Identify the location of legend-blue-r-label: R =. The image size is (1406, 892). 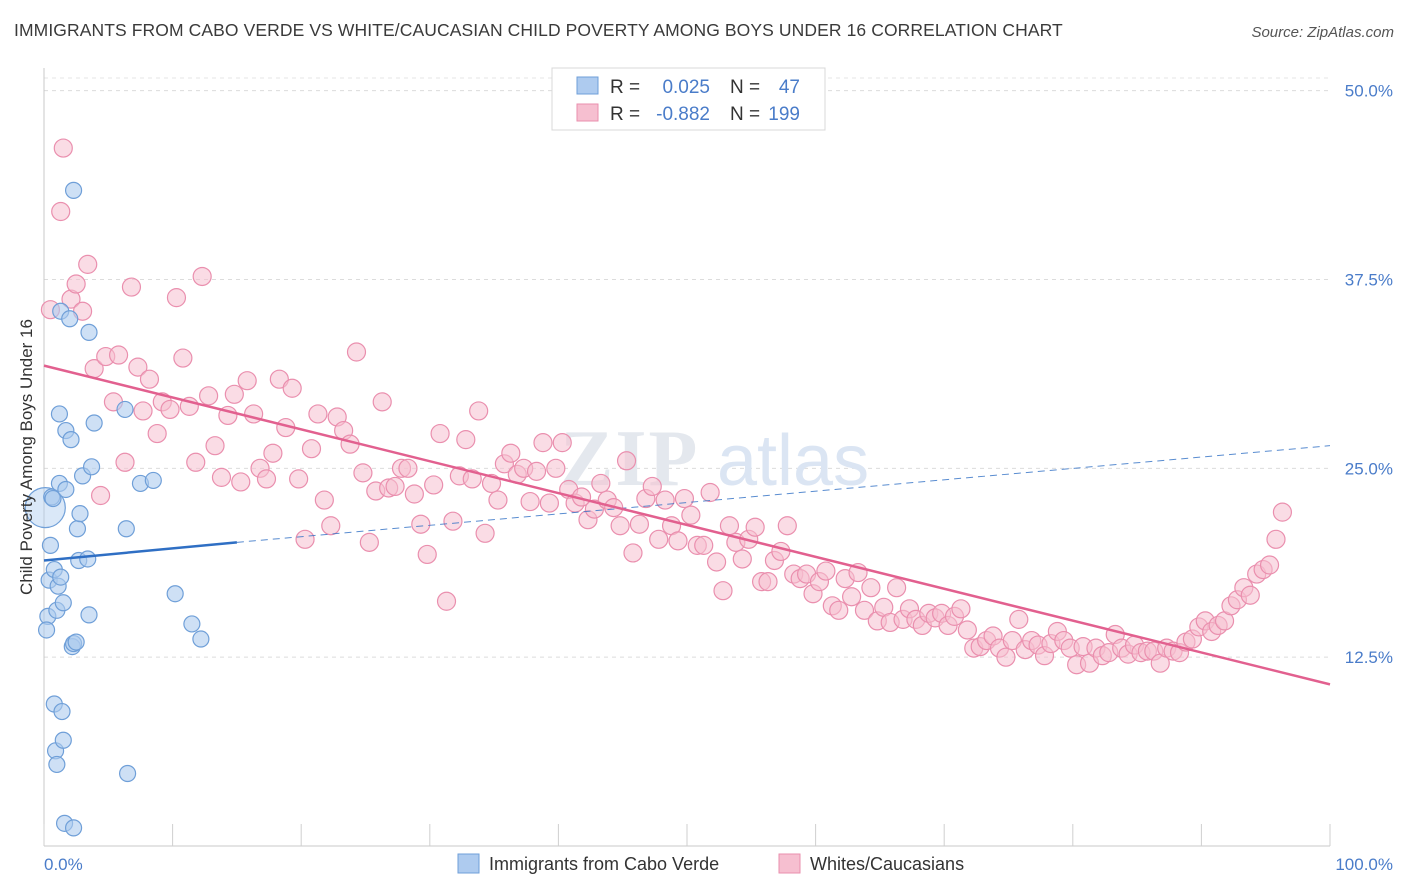
(625, 87).